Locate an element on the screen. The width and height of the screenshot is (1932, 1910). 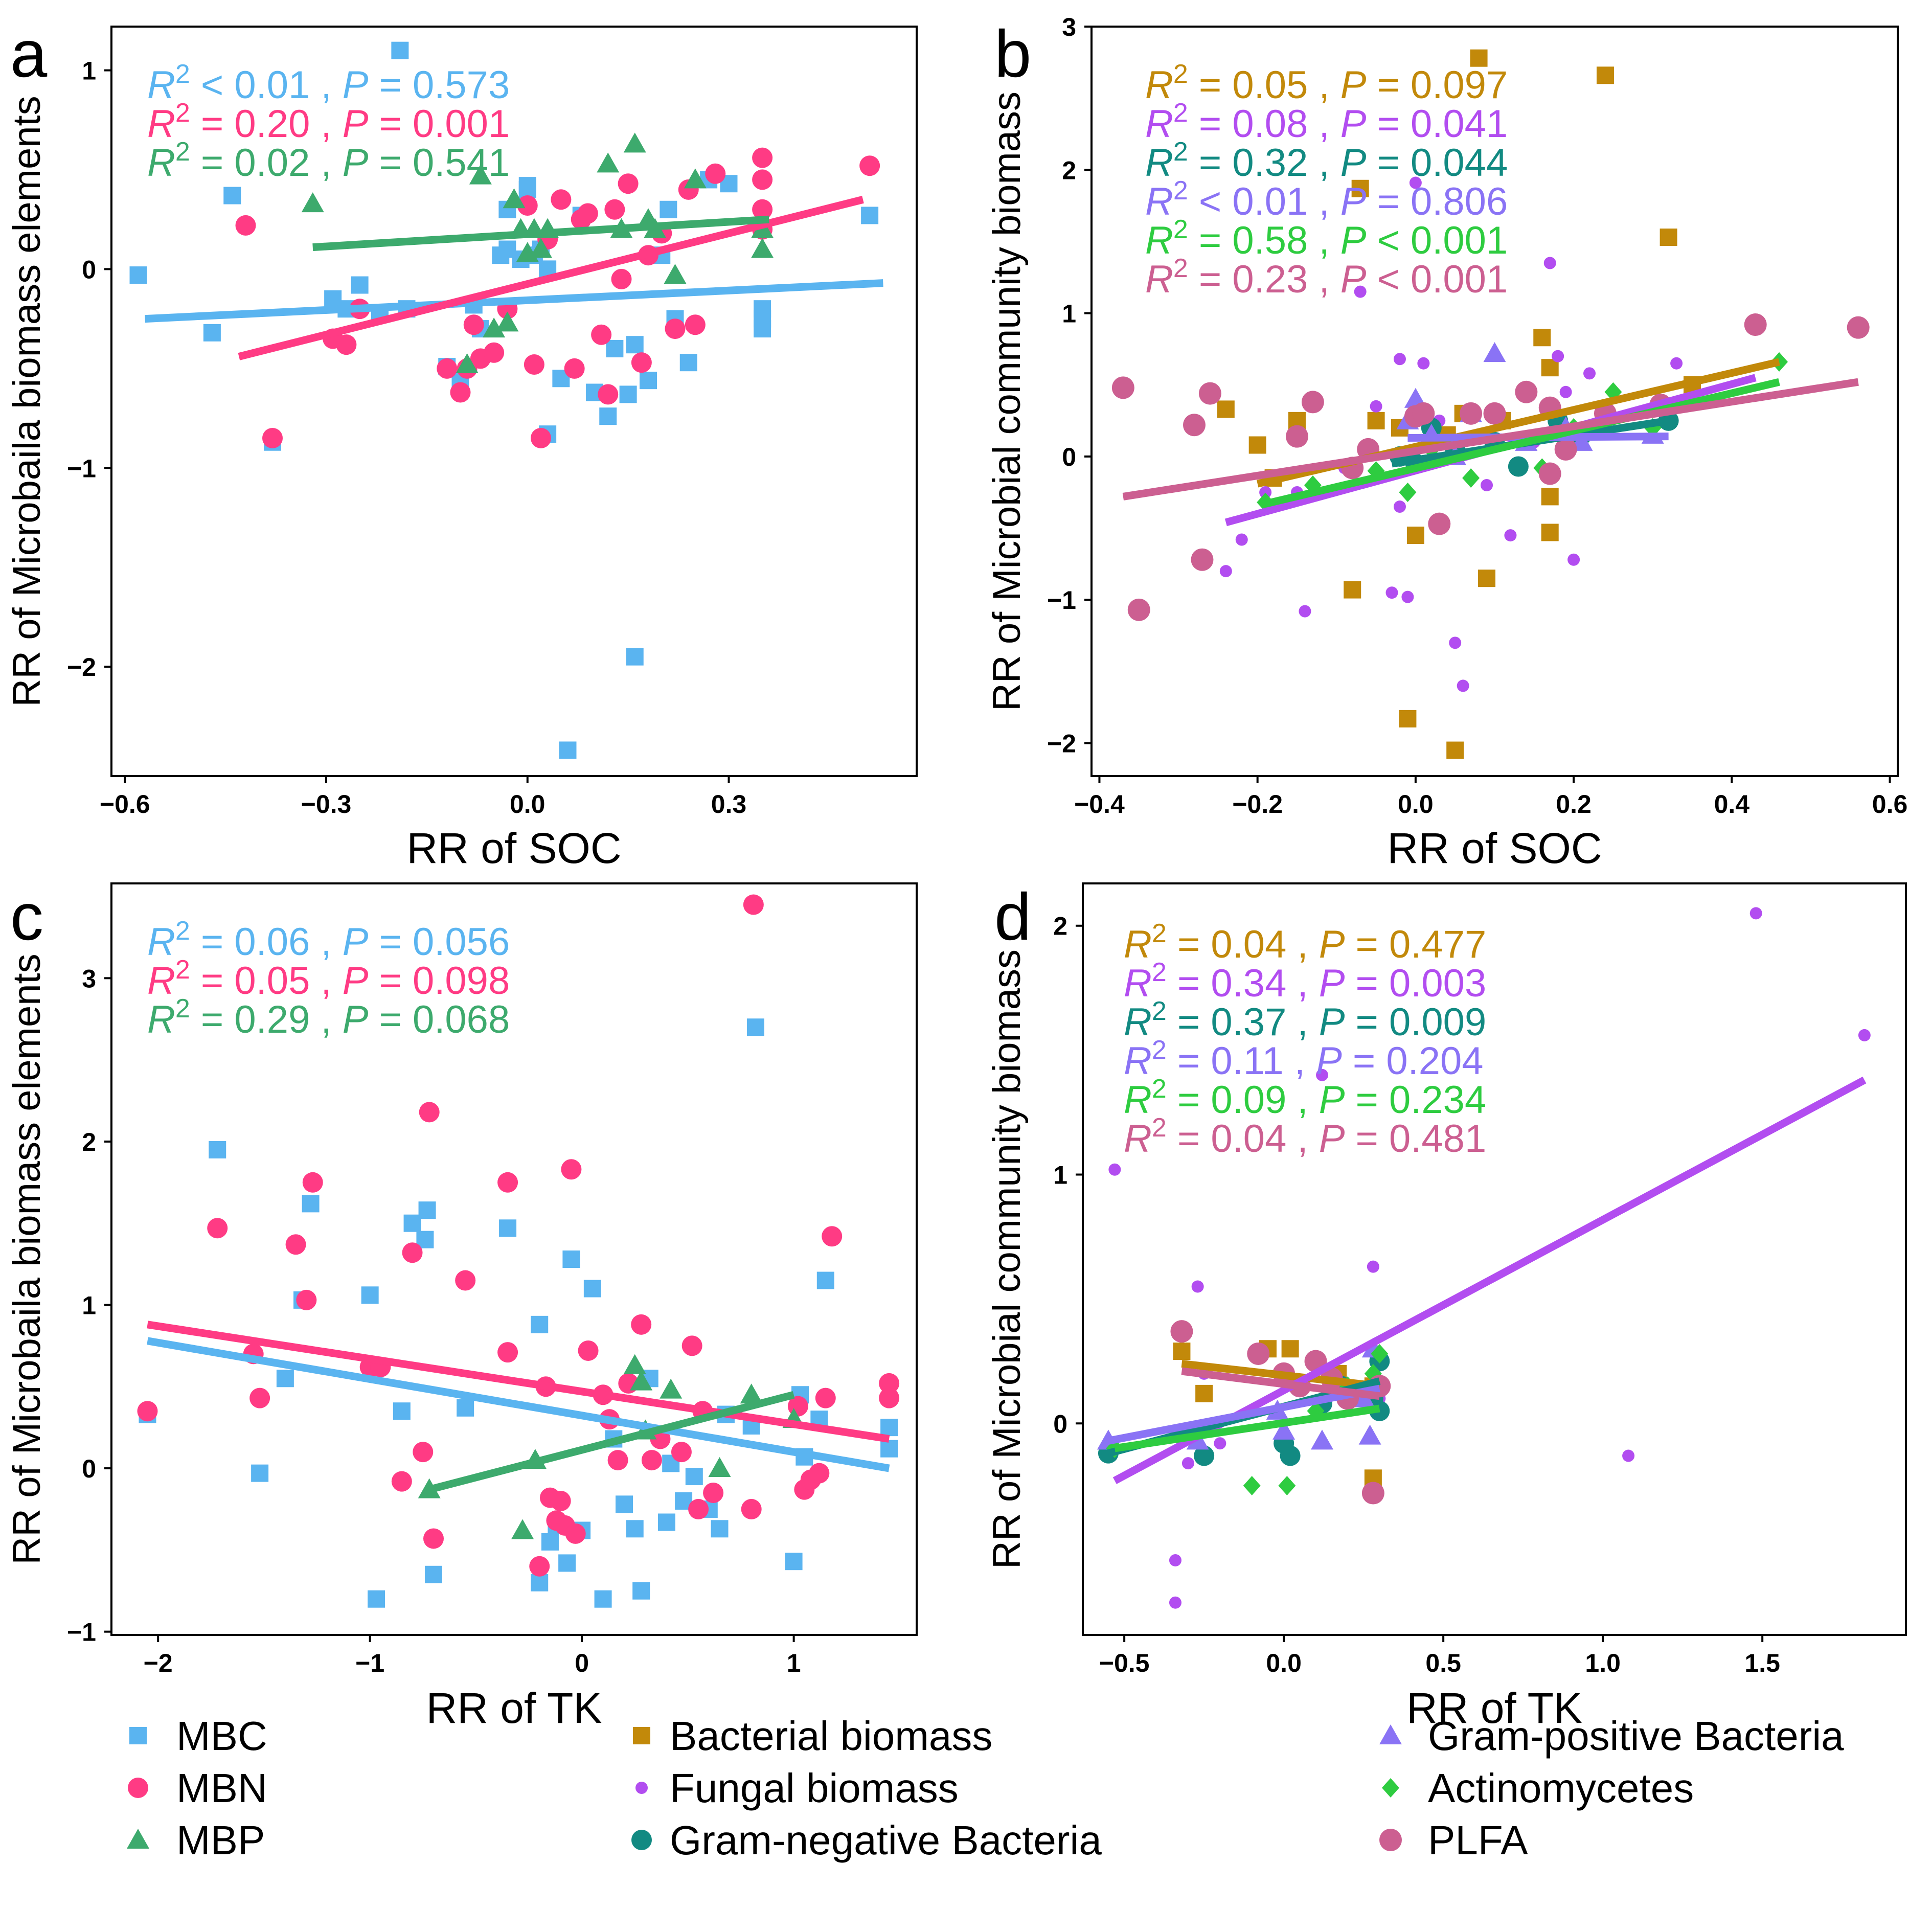
legend-marker-FUN is located at coordinates (641, 1788).